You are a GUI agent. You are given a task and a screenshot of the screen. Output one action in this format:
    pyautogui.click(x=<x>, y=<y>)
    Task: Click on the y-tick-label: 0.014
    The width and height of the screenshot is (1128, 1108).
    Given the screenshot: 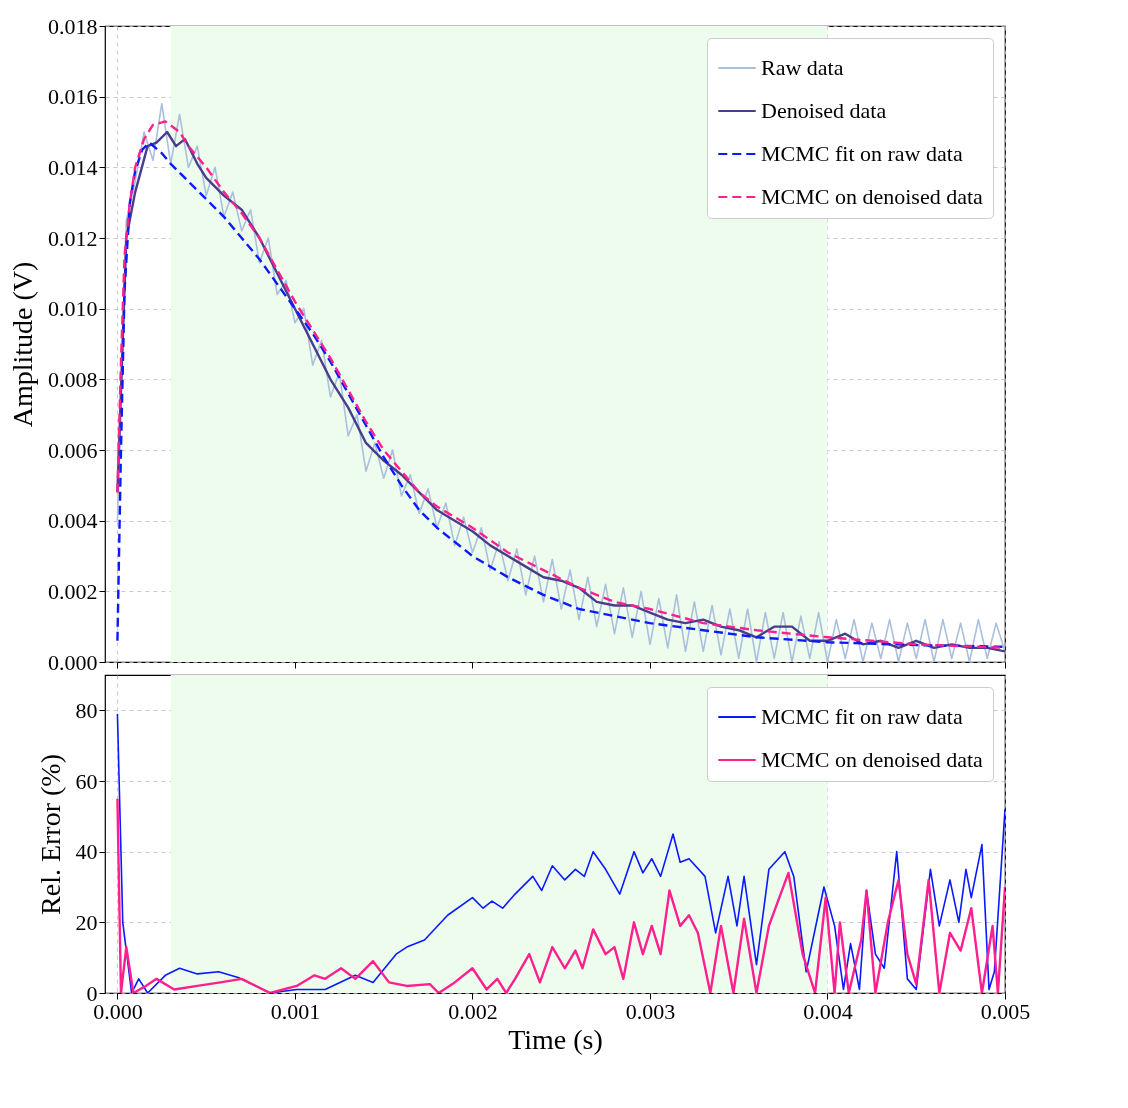 What is the action you would take?
    pyautogui.click(x=73, y=167)
    